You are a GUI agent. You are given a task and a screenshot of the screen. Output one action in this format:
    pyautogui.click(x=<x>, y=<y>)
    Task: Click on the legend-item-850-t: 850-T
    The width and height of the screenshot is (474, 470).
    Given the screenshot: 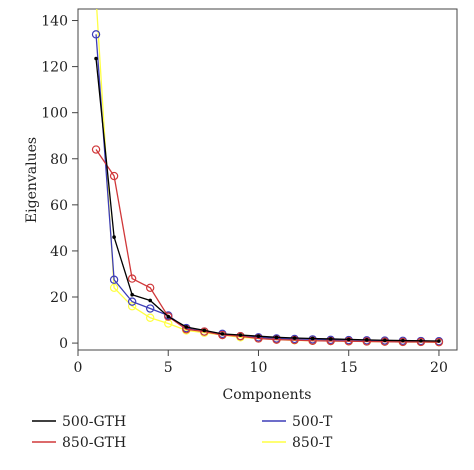 What is the action you would take?
    pyautogui.click(x=297, y=443)
    